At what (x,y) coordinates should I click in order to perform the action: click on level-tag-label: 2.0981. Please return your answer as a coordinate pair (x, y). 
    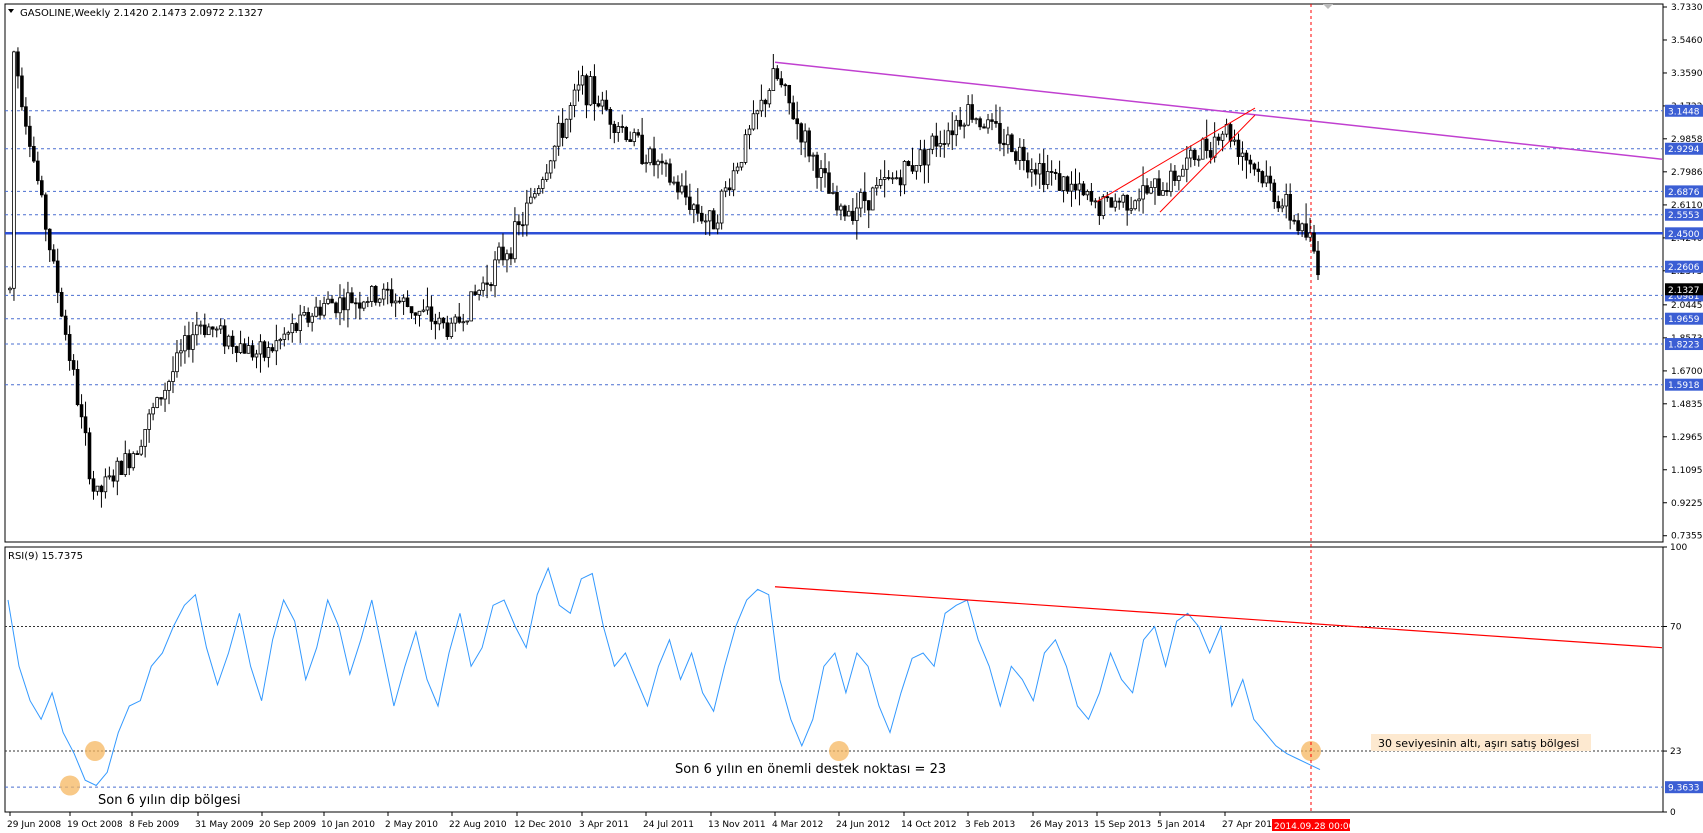
    Looking at the image, I should click on (1684, 297).